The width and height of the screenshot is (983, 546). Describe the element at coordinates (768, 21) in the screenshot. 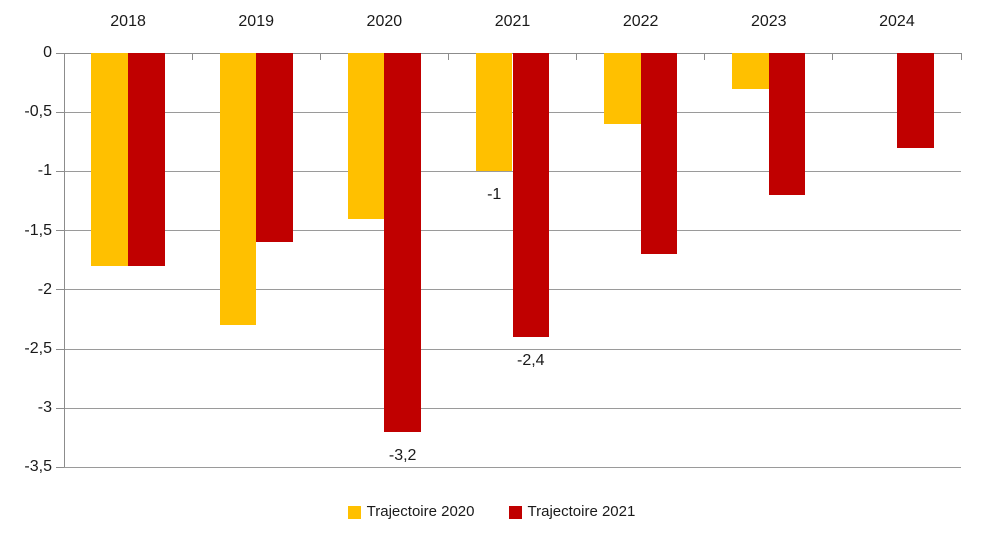

I see `category-label: 2023` at that location.